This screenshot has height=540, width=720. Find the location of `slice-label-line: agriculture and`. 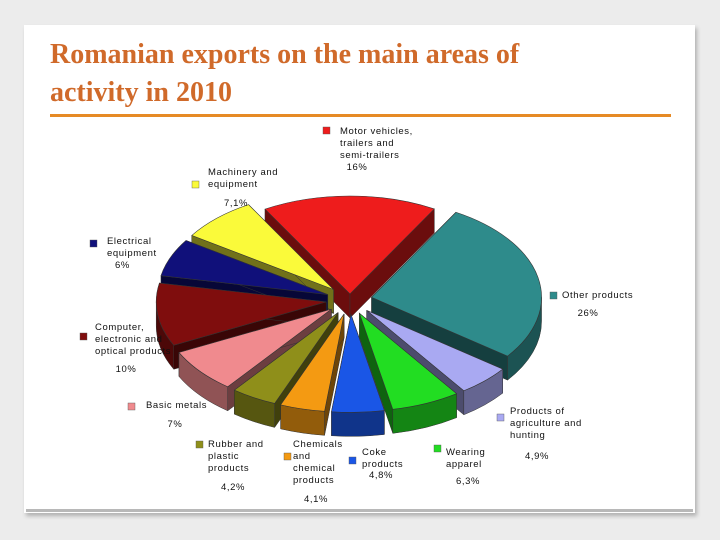

slice-label-line: agriculture and is located at coordinates (546, 423).